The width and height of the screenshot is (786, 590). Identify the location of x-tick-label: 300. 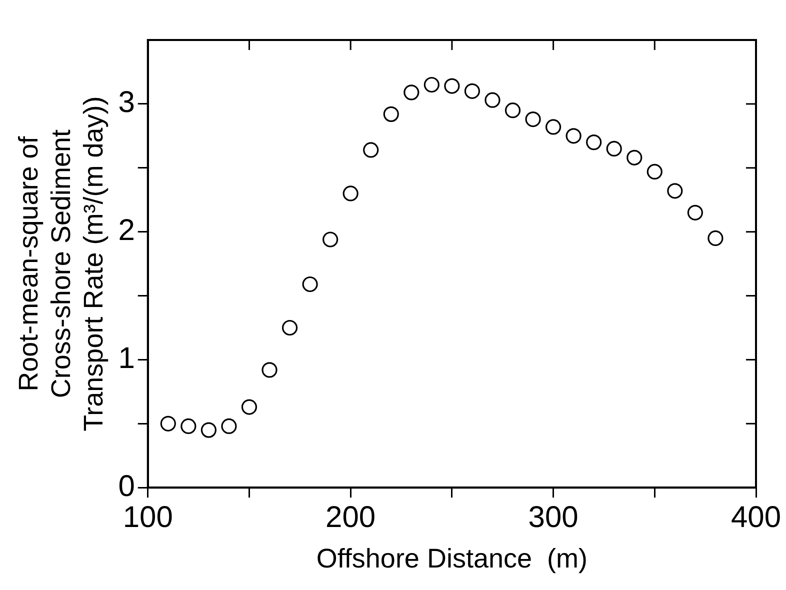
(553, 517).